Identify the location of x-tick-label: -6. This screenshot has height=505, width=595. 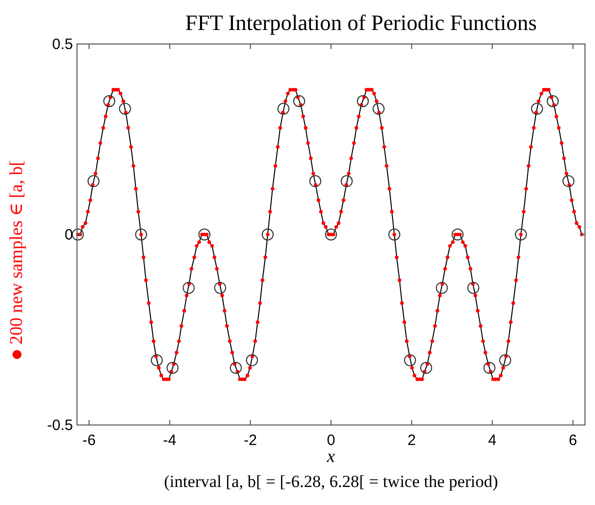
(89, 440).